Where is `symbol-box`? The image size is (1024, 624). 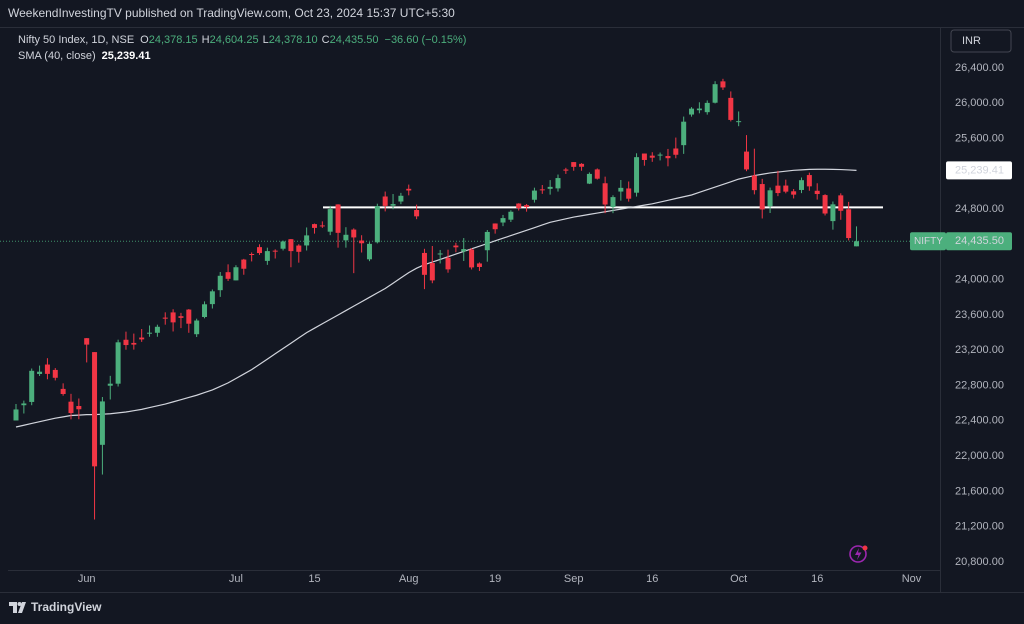 symbol-box is located at coordinates (928, 241).